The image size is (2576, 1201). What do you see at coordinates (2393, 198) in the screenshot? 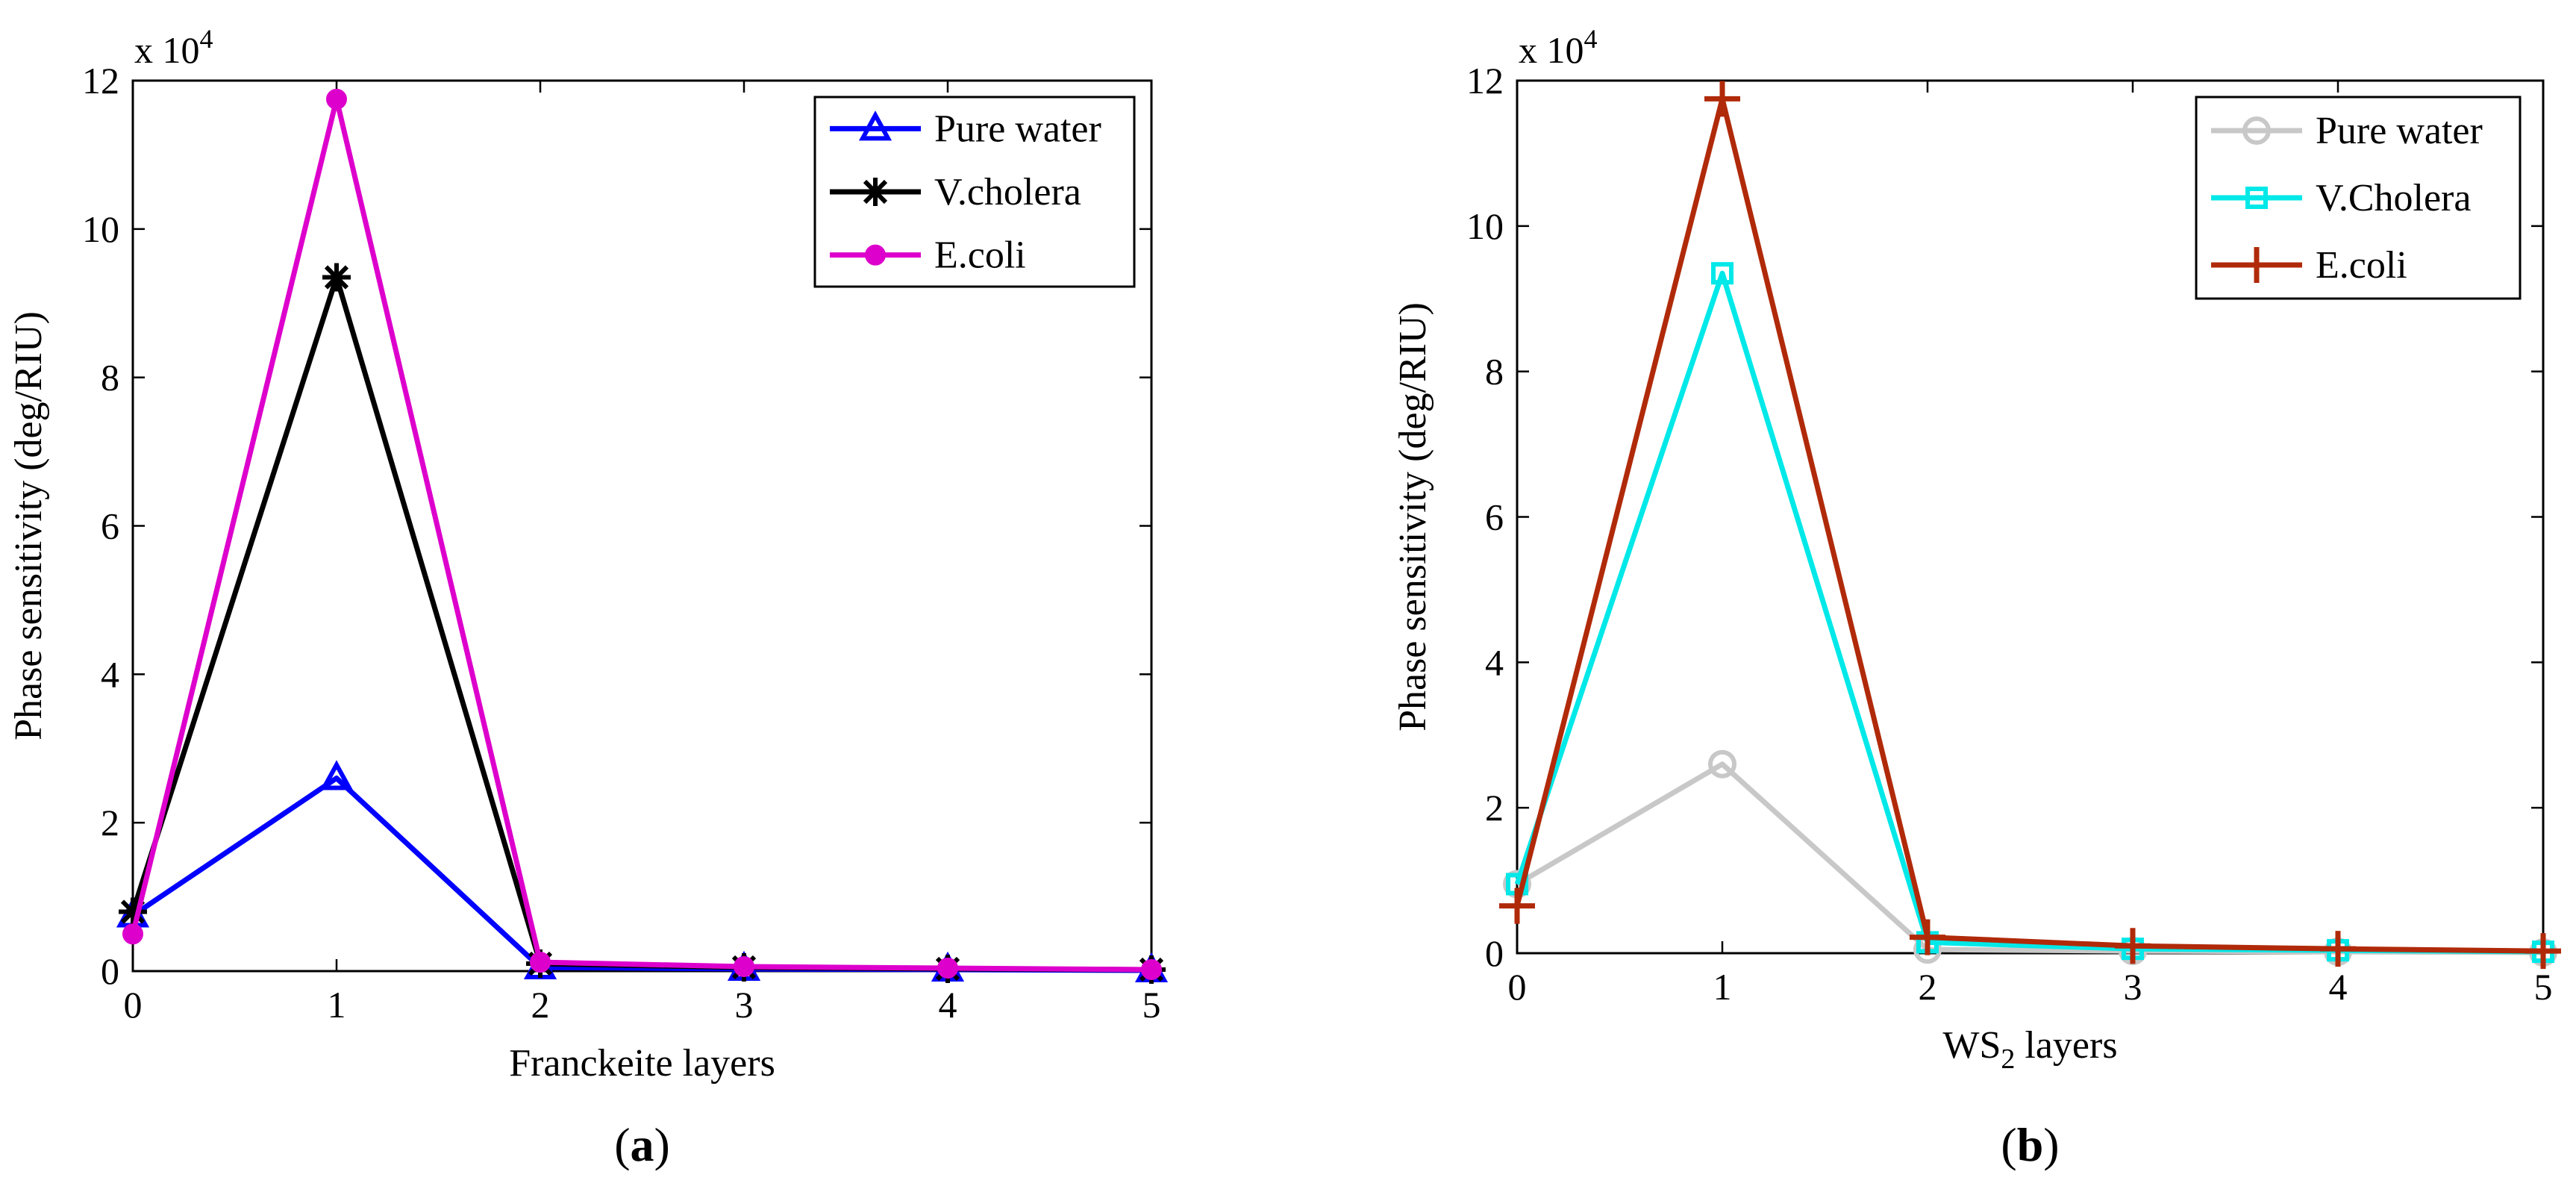
I see `legend-label-v-cholera: V.Cholera` at bounding box center [2393, 198].